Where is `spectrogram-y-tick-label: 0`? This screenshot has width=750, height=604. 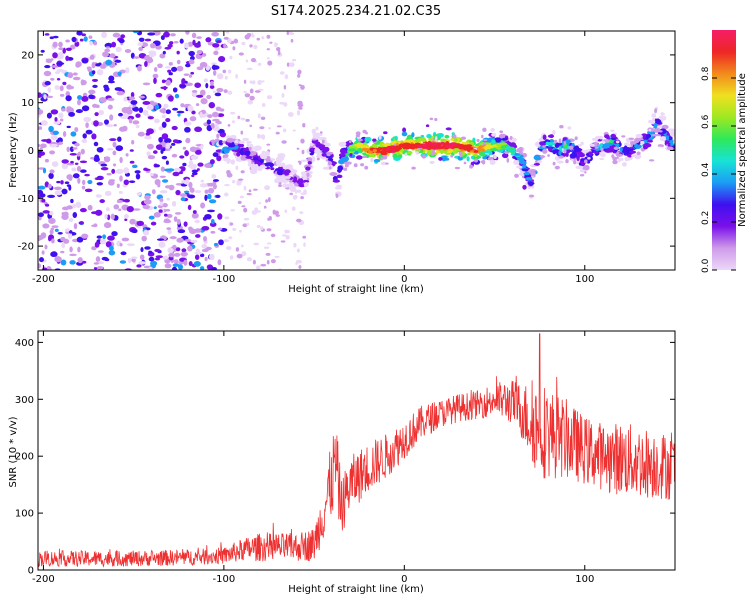
spectrogram-y-tick-label: 0 is located at coordinates (31, 151).